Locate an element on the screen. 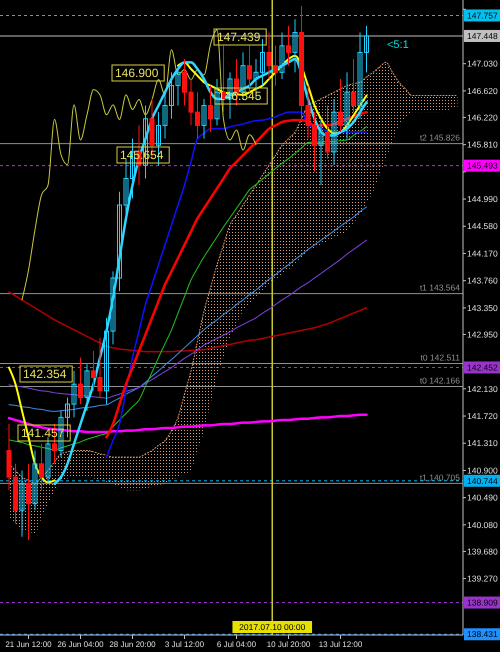 This screenshot has width=500, height=652. annotation: 2017.07.10 00:00 is located at coordinates (272, 627).